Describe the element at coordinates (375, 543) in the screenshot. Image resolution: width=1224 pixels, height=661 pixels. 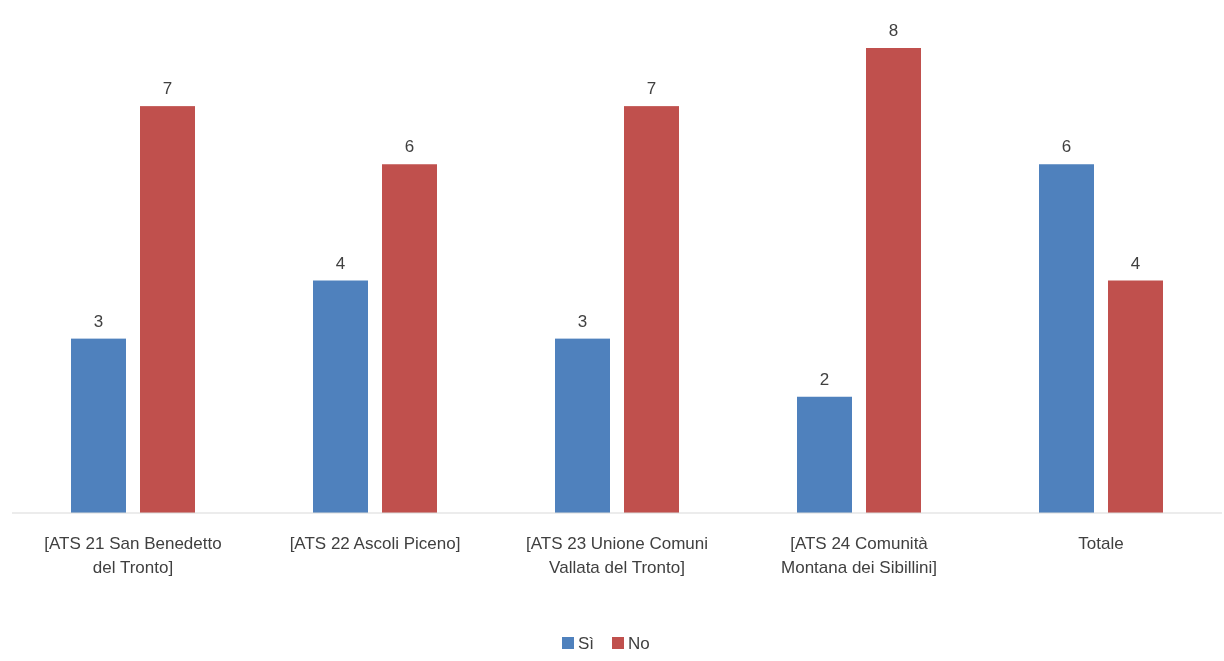
I see `x-tick-label: [ATS 22 Ascoli Piceno]` at that location.